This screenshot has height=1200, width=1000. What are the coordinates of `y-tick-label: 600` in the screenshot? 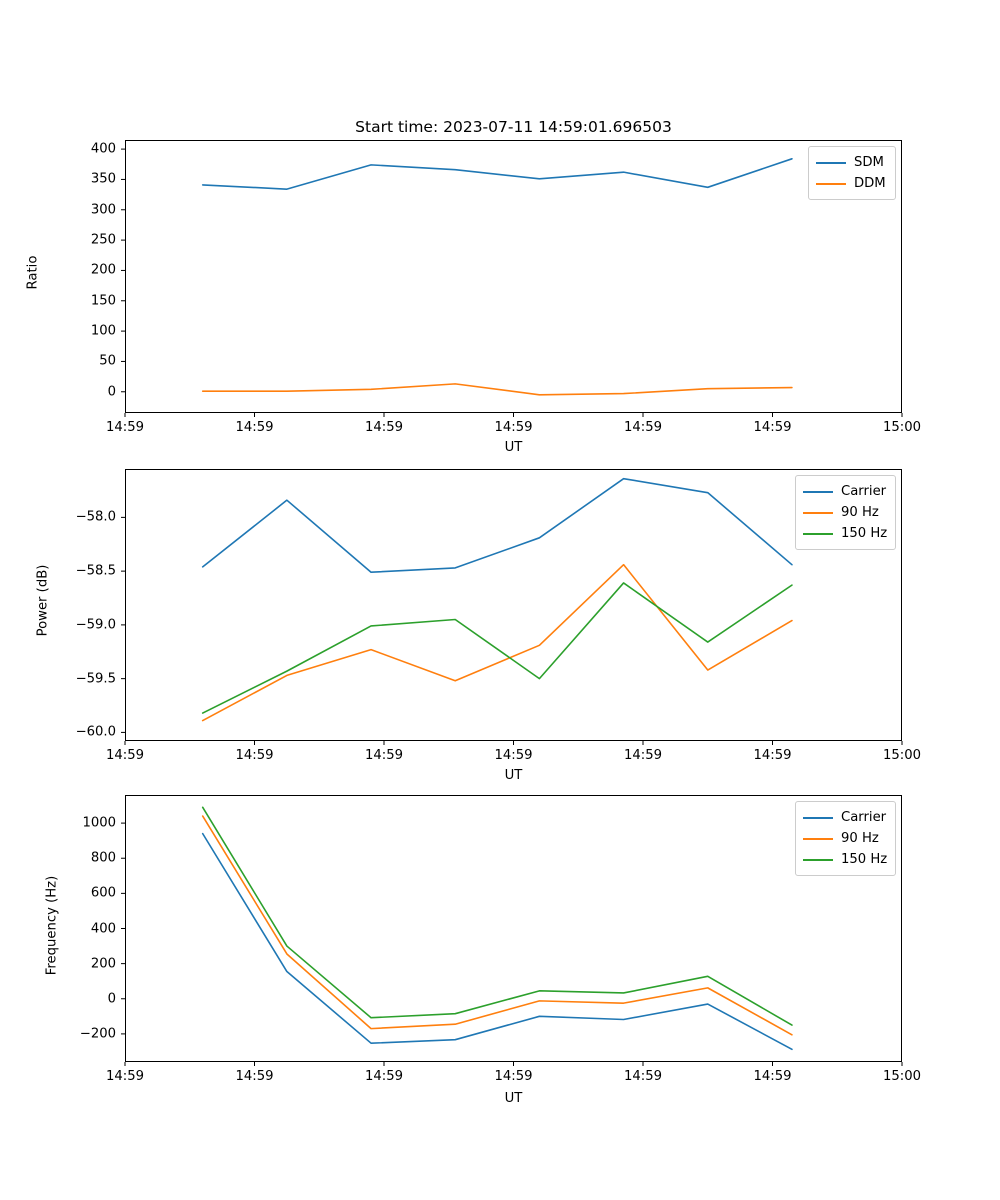 It's located at (103, 893).